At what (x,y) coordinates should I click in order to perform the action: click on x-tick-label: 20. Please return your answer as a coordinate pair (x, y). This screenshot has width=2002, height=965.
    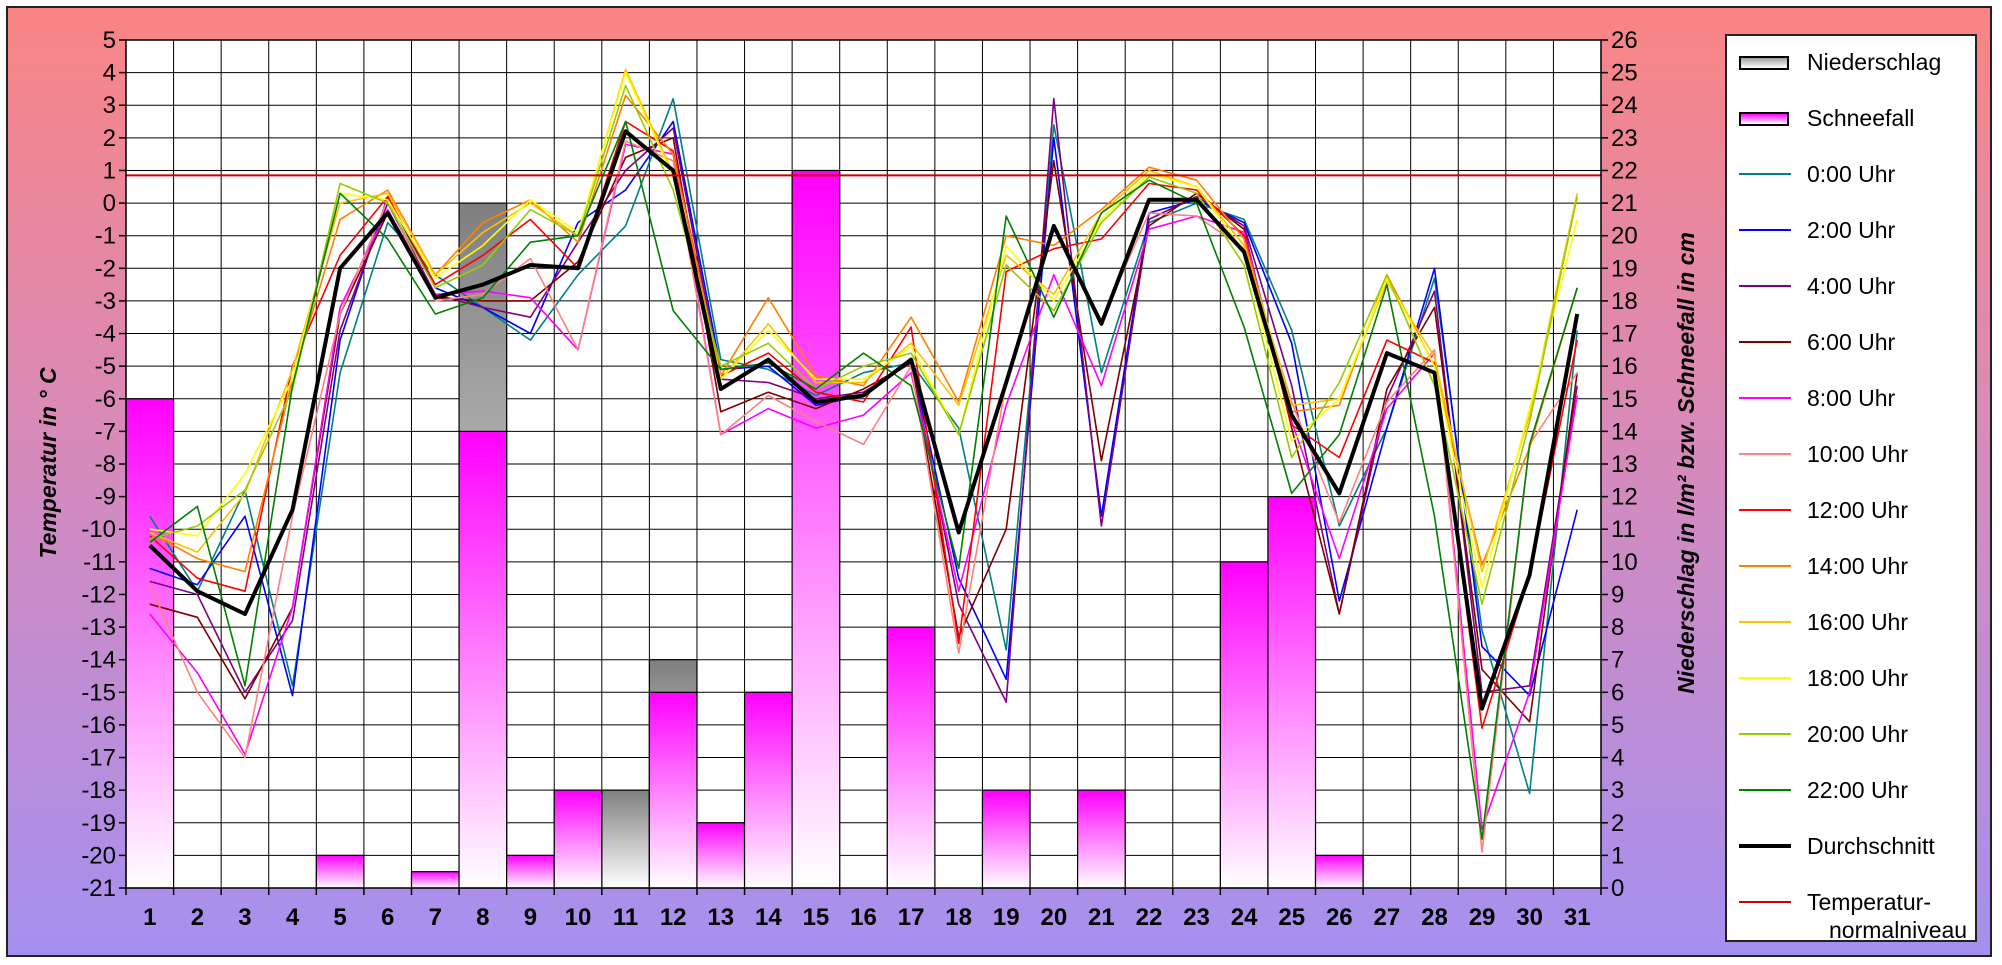
    Looking at the image, I should click on (1053, 917).